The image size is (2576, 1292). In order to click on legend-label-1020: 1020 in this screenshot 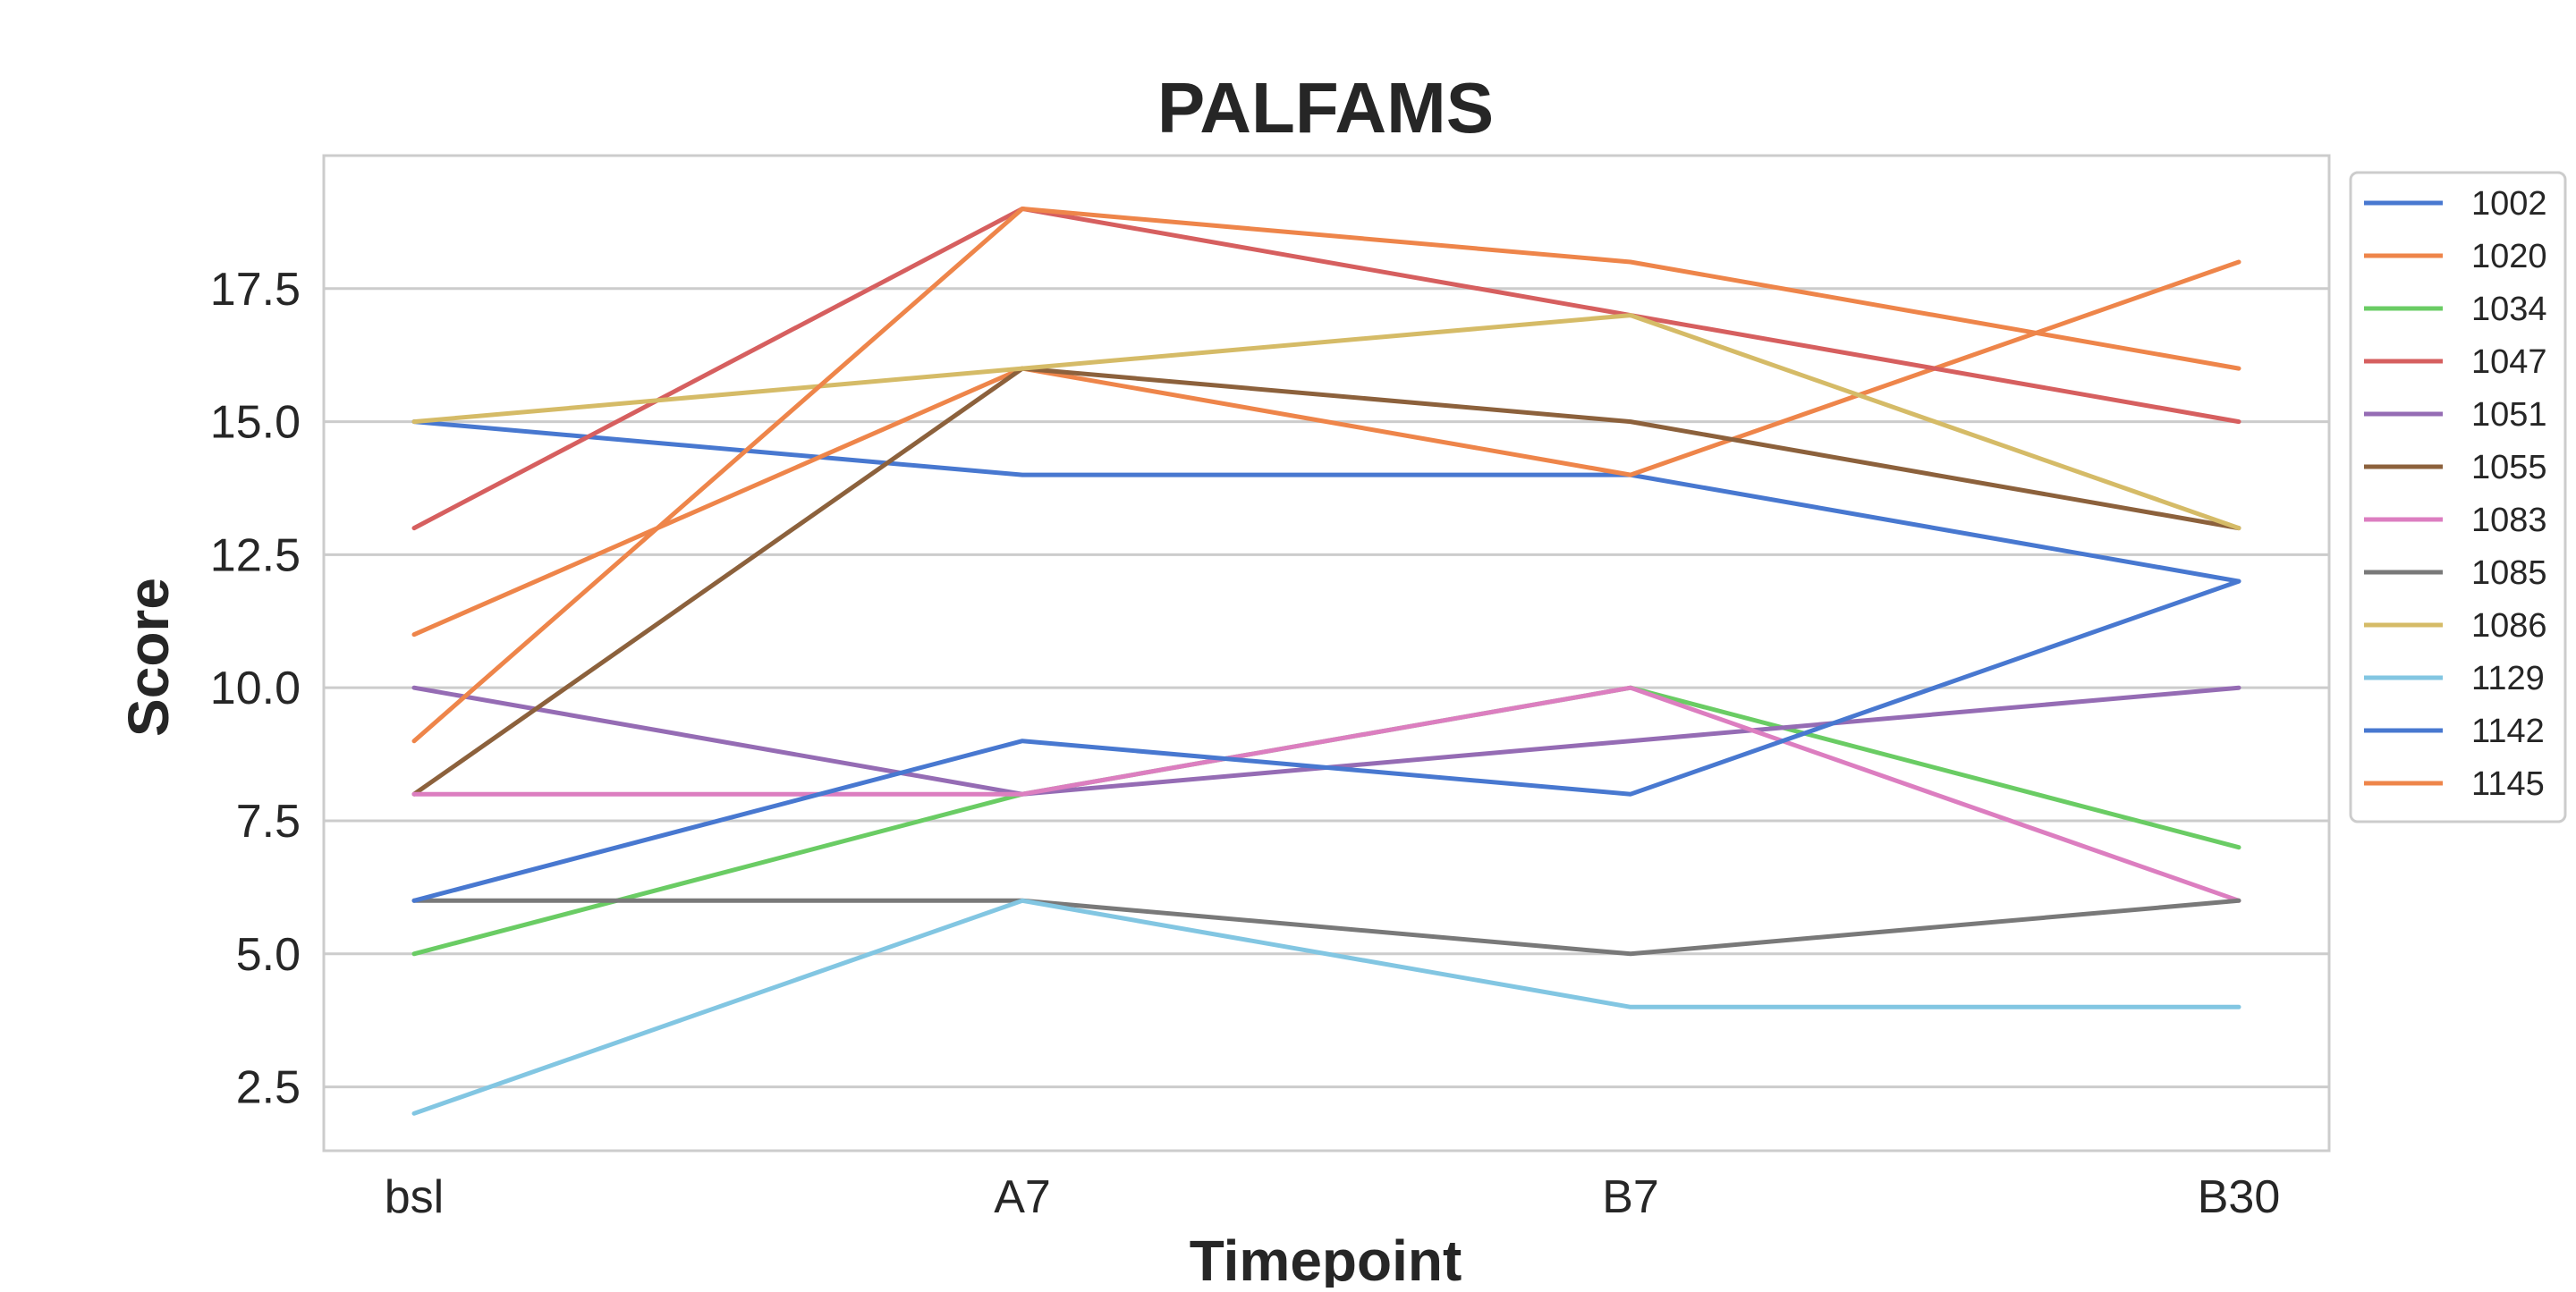, I will do `click(2509, 256)`.